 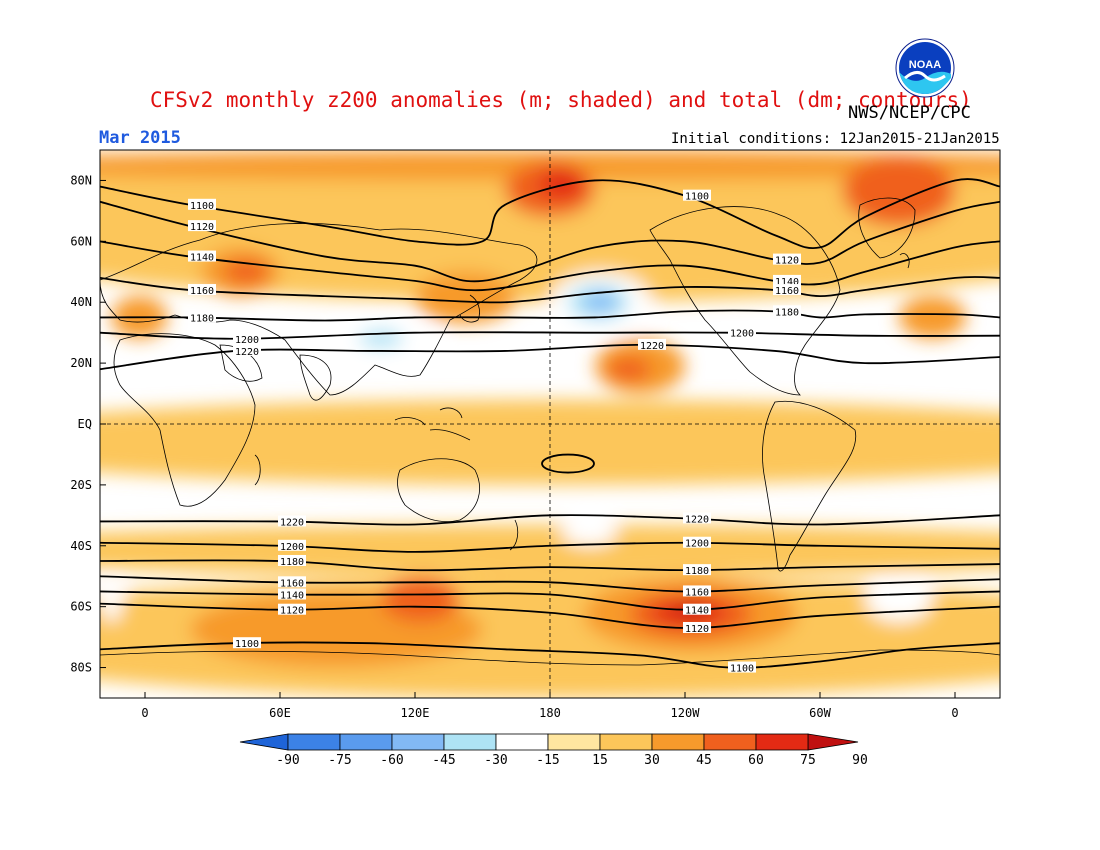 I want to click on coastline-greenland, so click(x=887, y=228).